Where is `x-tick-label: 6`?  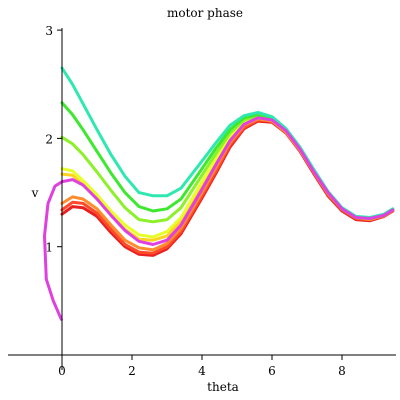
x-tick-label: 6 is located at coordinates (272, 371).